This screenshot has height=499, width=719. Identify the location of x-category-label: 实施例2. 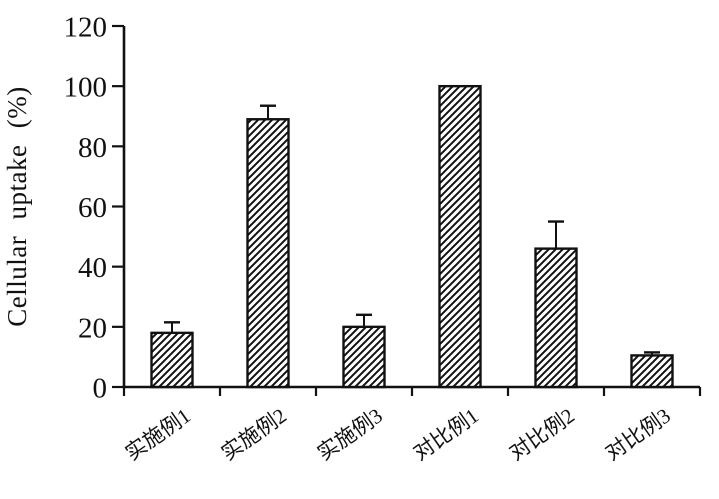
(254, 434).